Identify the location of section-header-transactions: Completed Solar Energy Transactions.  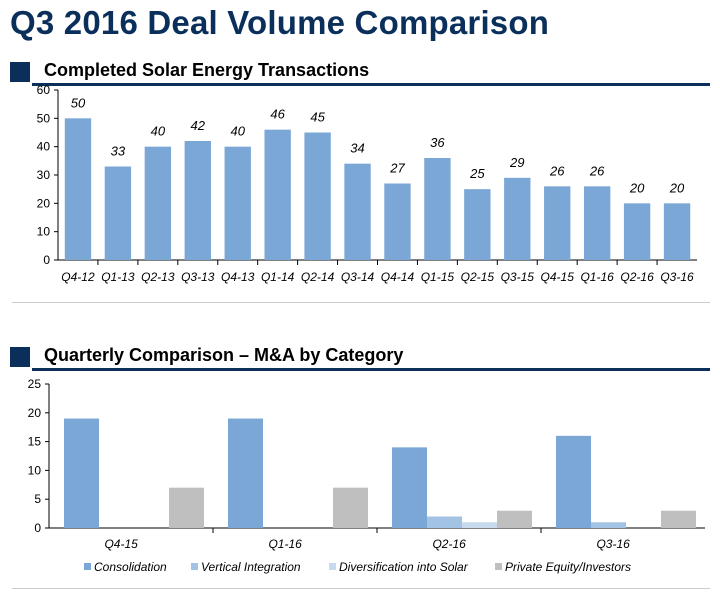
(360, 73).